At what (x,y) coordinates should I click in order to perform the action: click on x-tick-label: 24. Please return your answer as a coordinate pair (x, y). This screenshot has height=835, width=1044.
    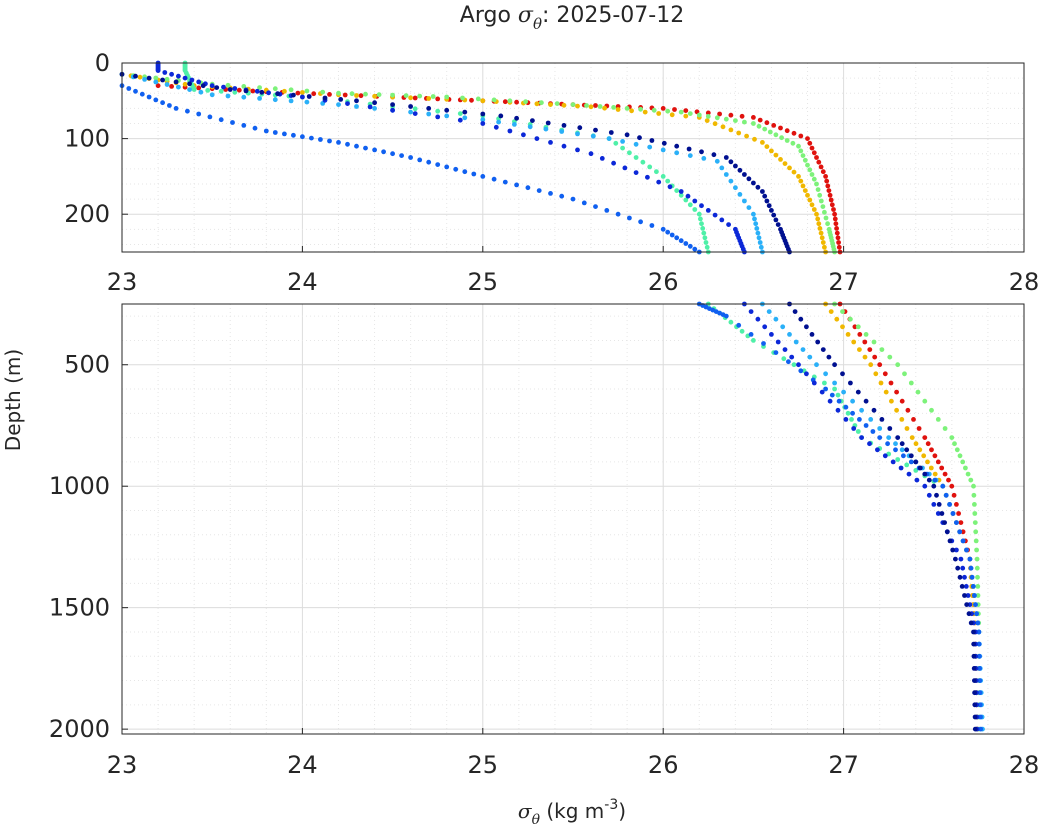
    Looking at the image, I should click on (302, 282).